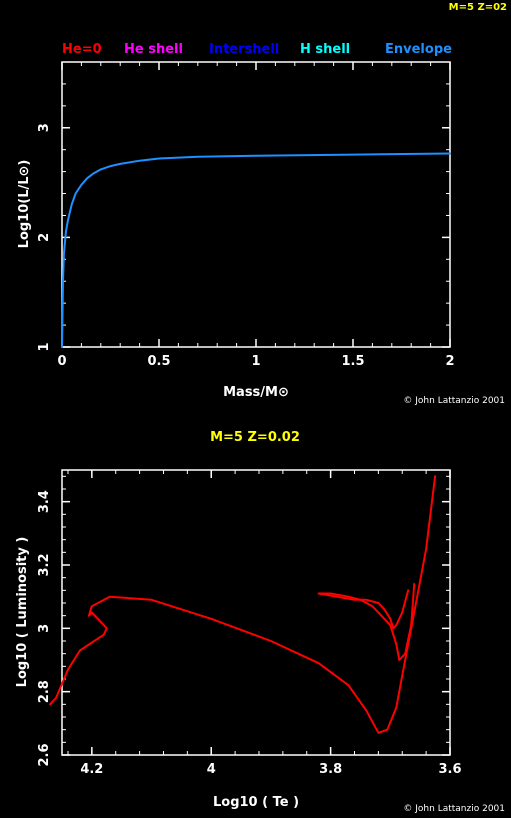 The image size is (511, 818). Describe the element at coordinates (44, 564) in the screenshot. I see `y-tick-label: 3.2` at that location.